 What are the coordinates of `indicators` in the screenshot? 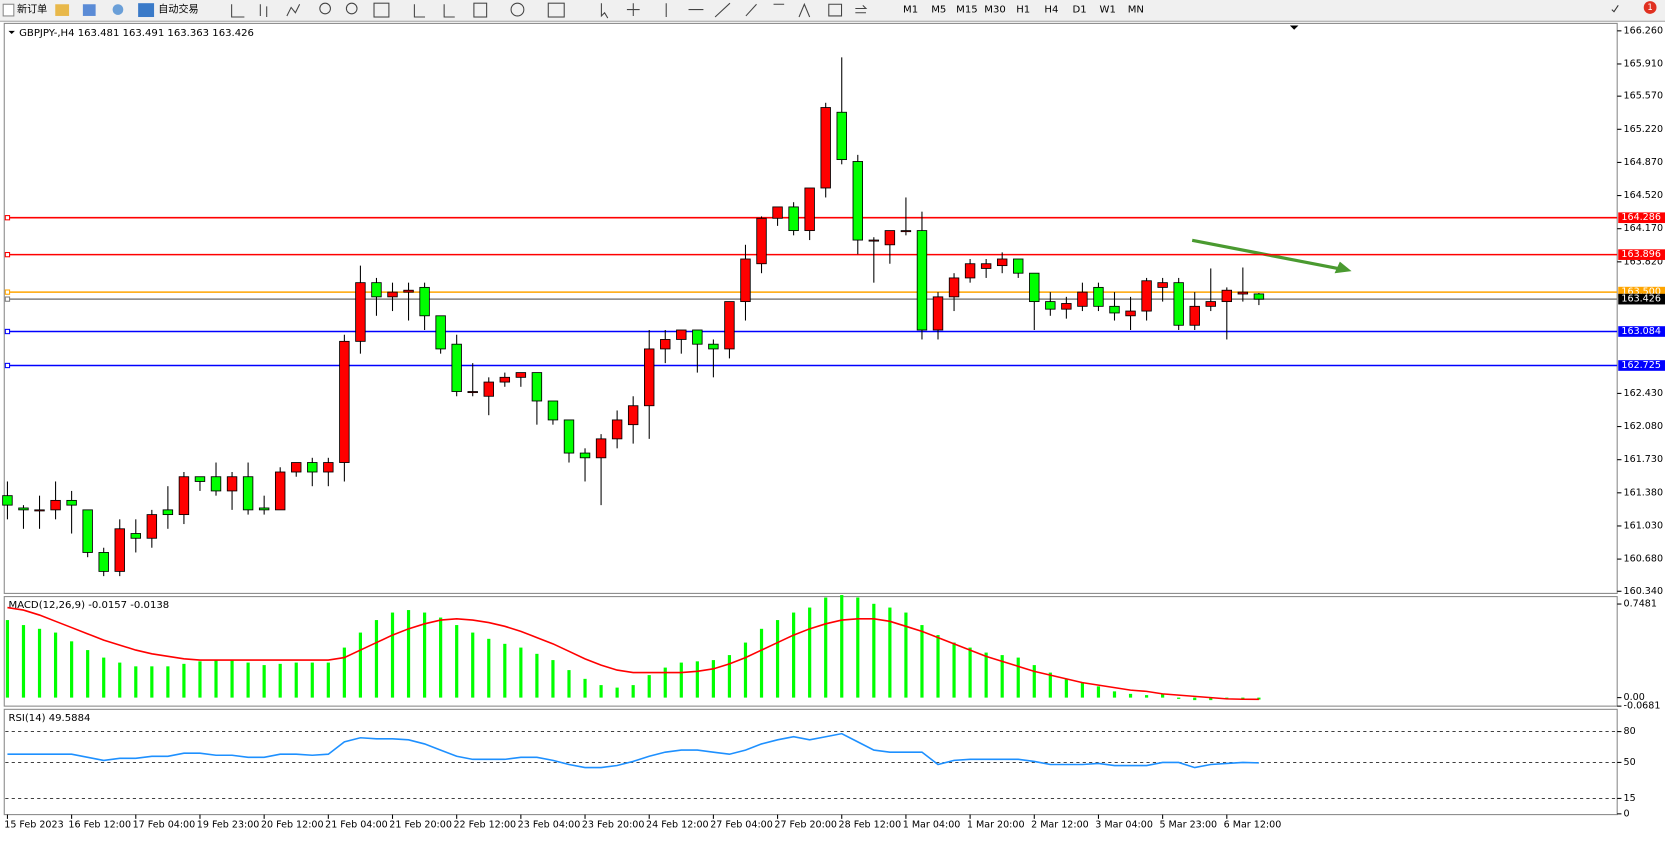 It's located at (480, 10).